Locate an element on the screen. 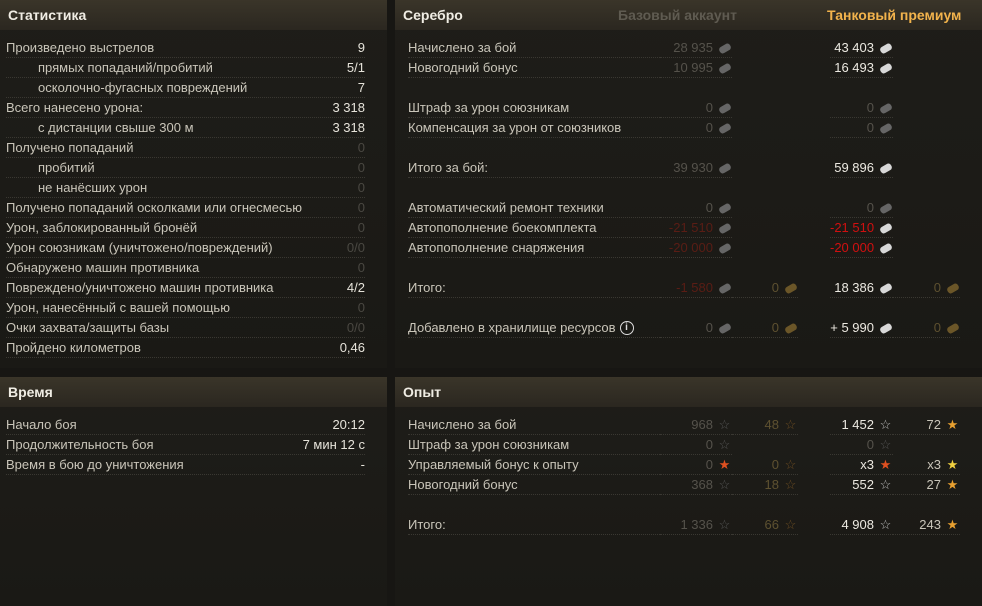 The height and width of the screenshot is (606, 982). stats-row-value: 9 is located at coordinates (361, 47).